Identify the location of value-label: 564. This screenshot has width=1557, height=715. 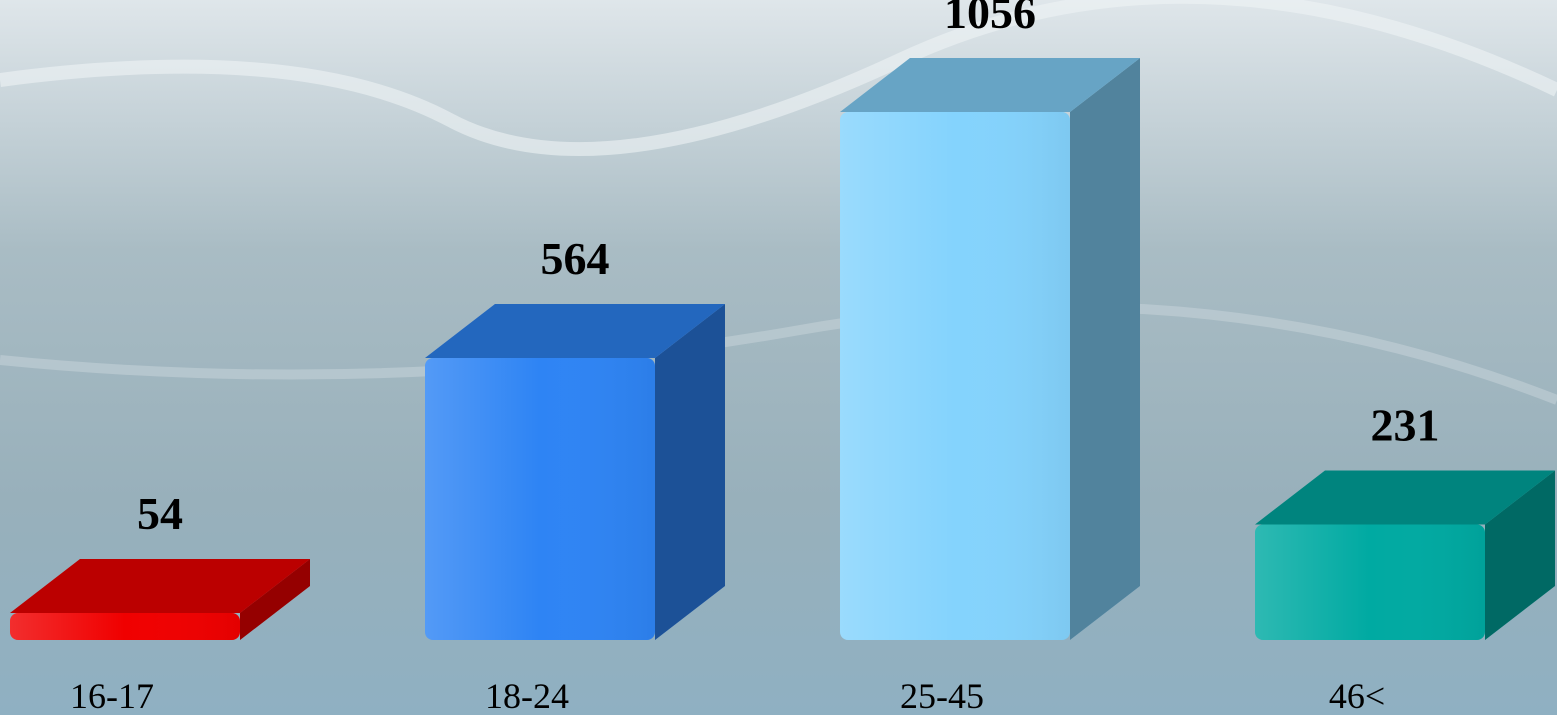
(575, 258).